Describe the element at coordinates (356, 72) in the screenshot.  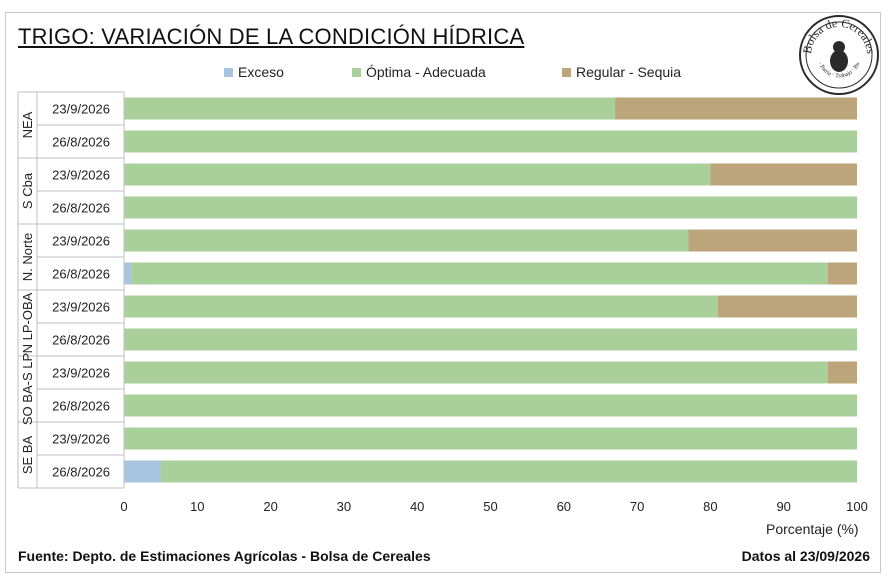
I see `legend-swatch-optima` at that location.